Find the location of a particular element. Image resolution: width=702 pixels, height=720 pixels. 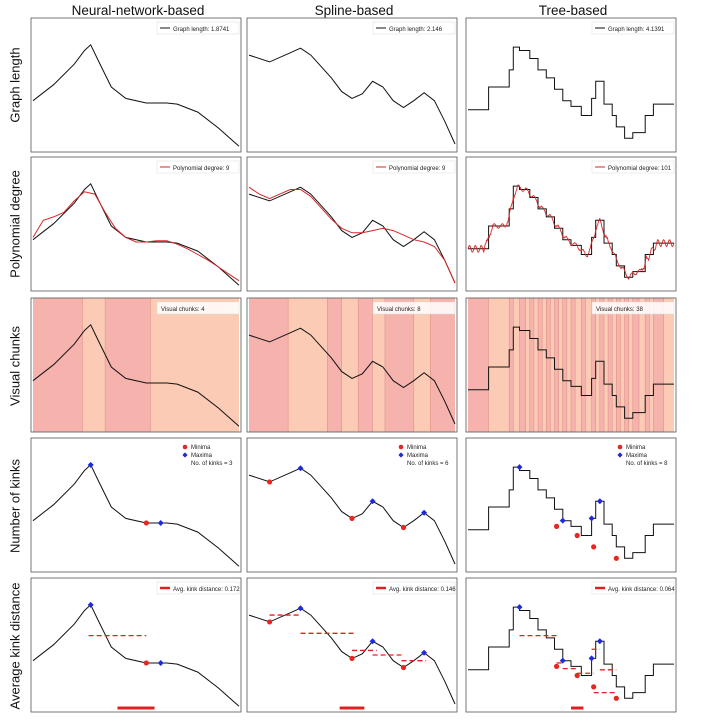

panel-polynomial-degree-spline: Polynomial degree: 9 is located at coordinates (352, 224).